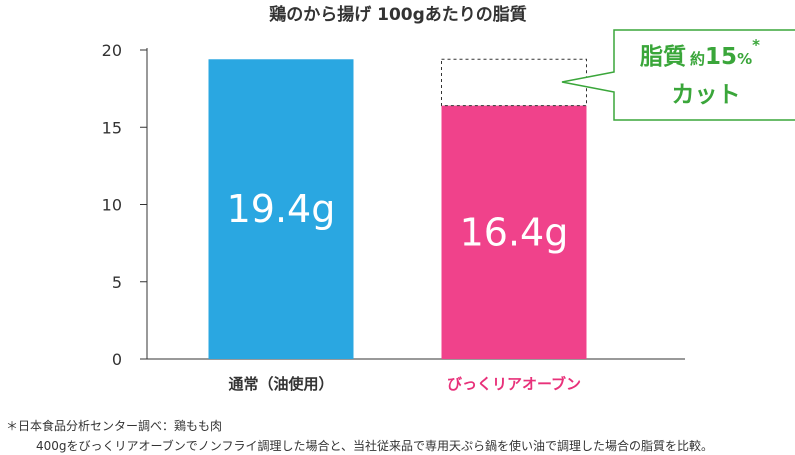 The image size is (795, 455). What do you see at coordinates (117, 359) in the screenshot?
I see `y-tick-label: 0` at bounding box center [117, 359].